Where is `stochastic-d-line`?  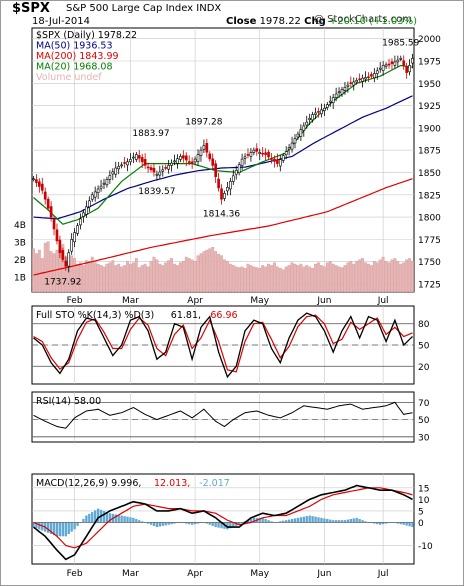 stochastic-d-line is located at coordinates (223, 343).